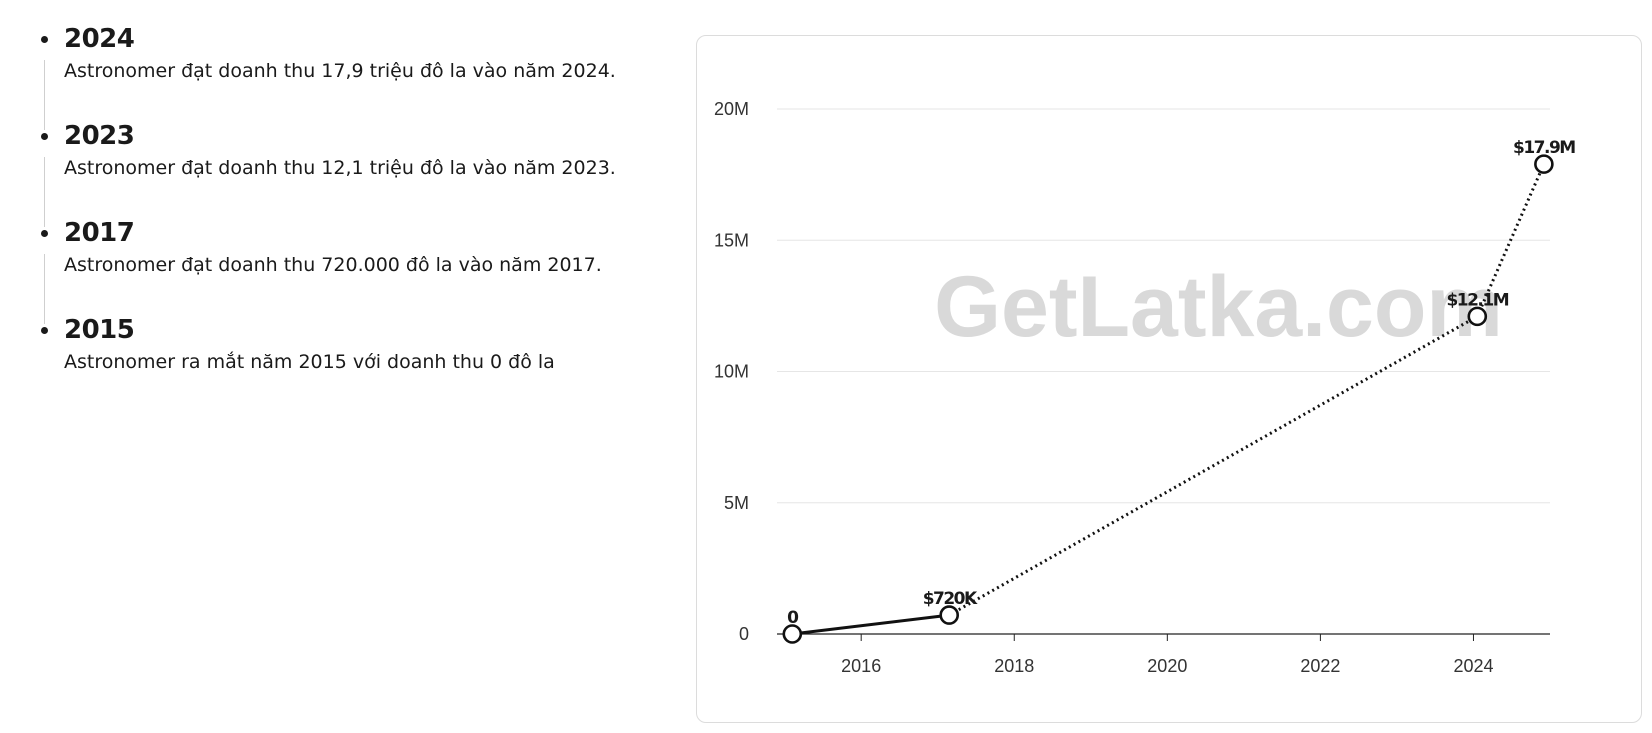  Describe the element at coordinates (1473, 666) in the screenshot. I see `x-tick-label: 2024` at that location.